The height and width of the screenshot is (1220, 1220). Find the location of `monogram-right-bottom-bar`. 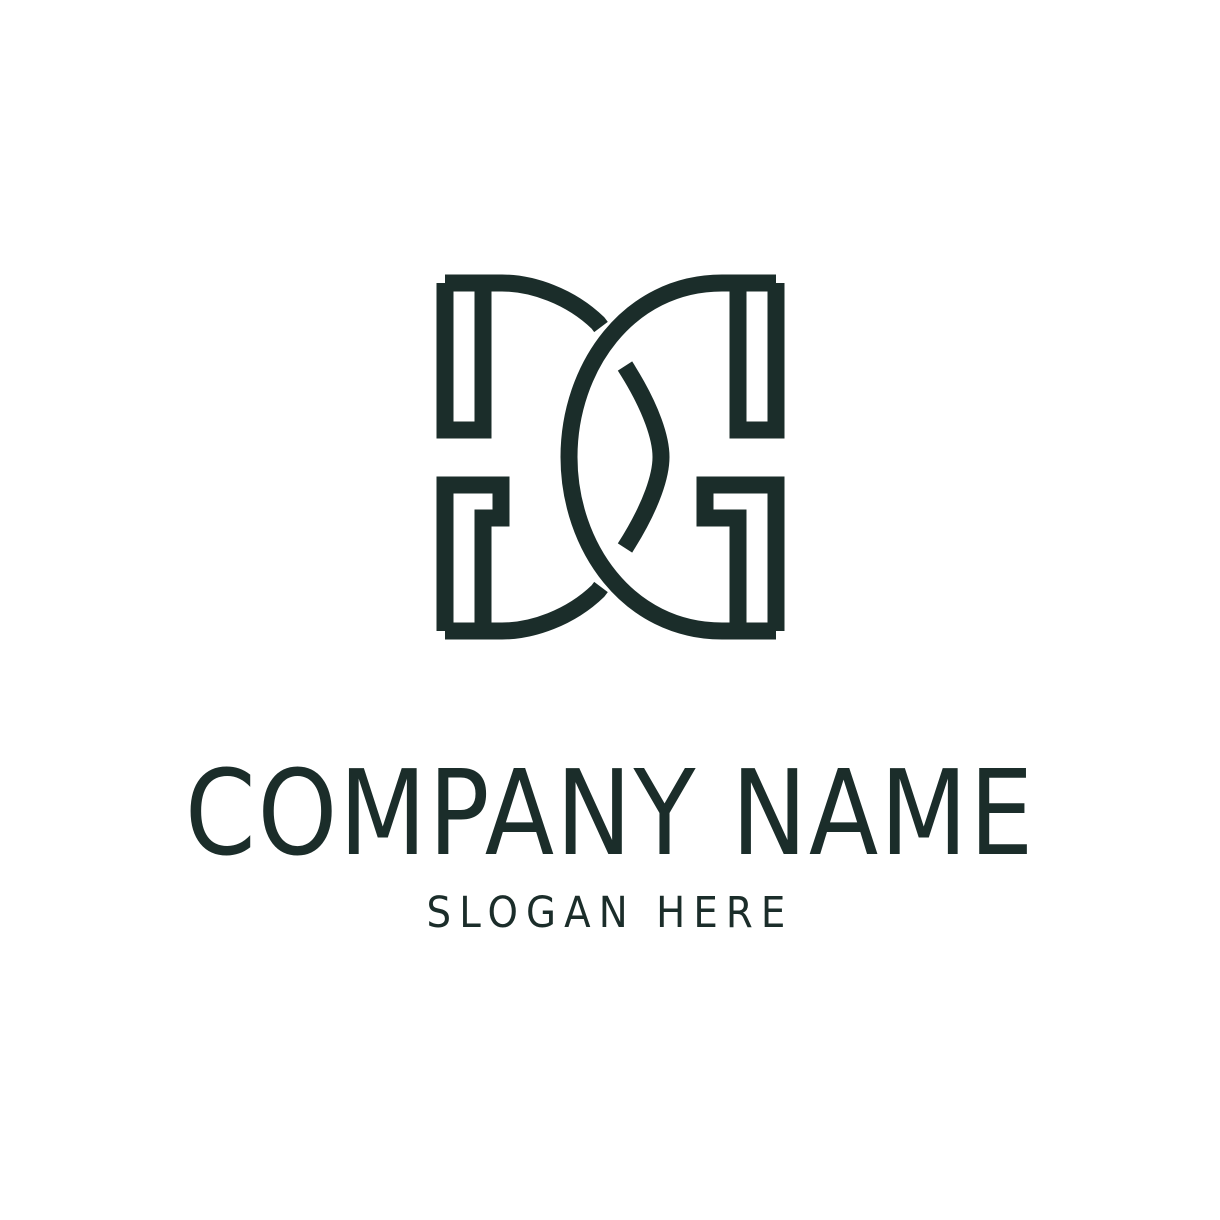

monogram-right-bottom-bar is located at coordinates (740, 553).